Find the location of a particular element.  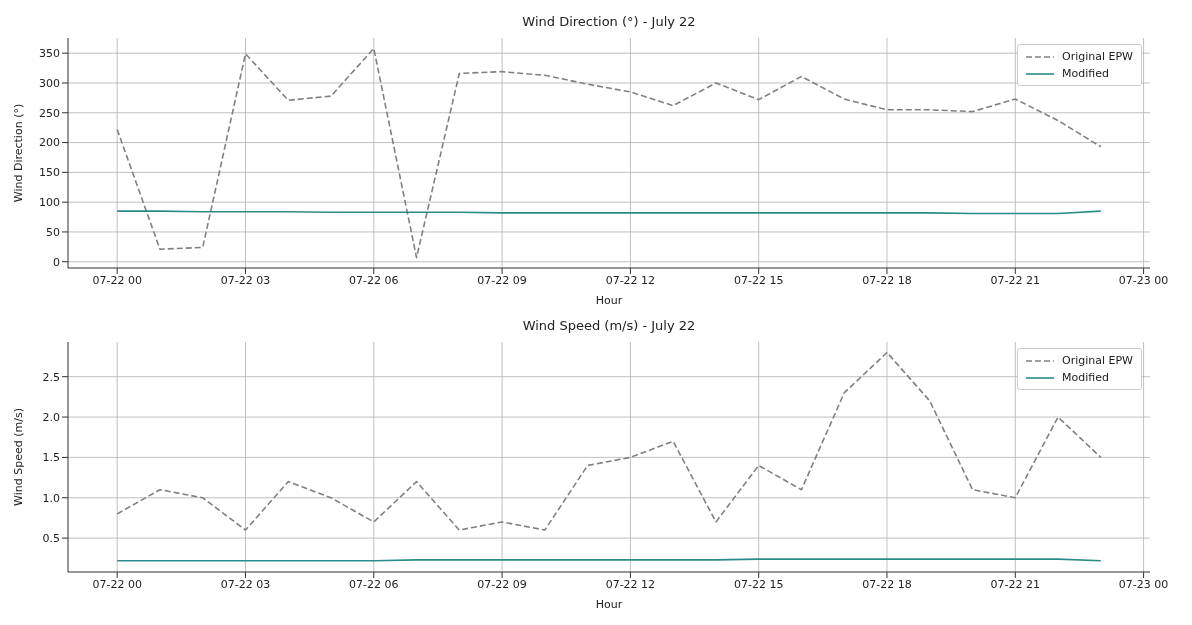

y-tick-label: 300 is located at coordinates (49, 83).